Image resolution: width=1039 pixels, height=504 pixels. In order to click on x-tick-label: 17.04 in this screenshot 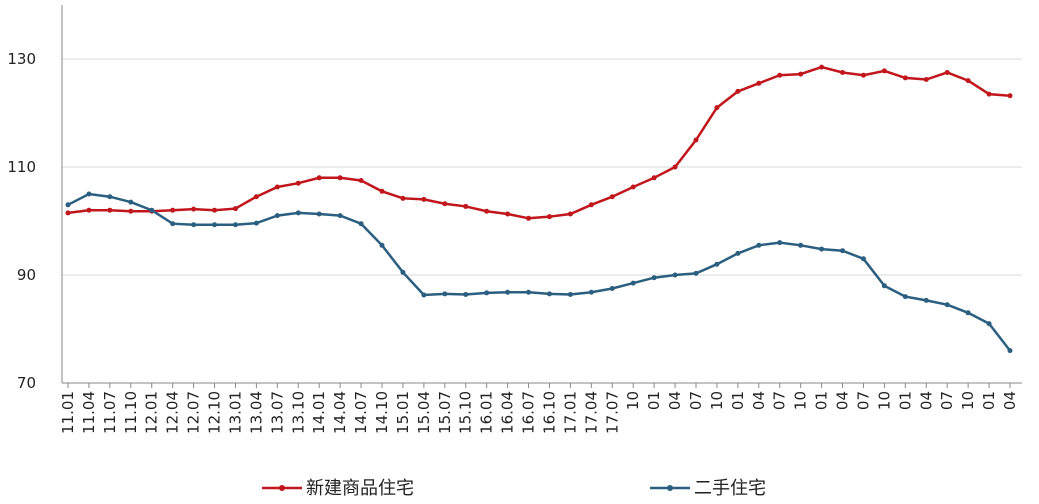, I will do `click(591, 412)`.